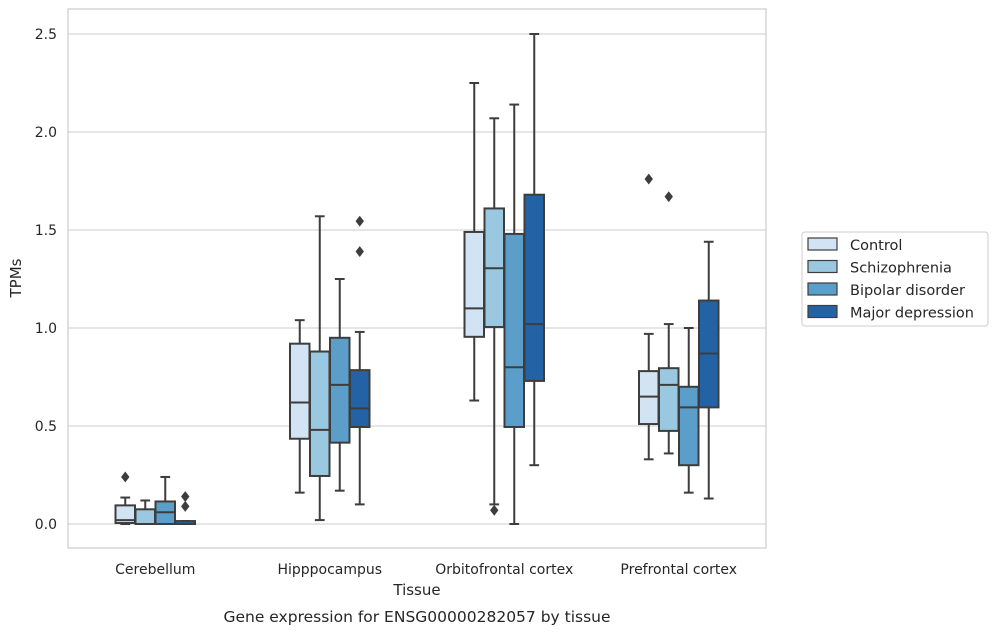 Image resolution: width=997 pixels, height=634 pixels. I want to click on legend-frame, so click(895, 279).